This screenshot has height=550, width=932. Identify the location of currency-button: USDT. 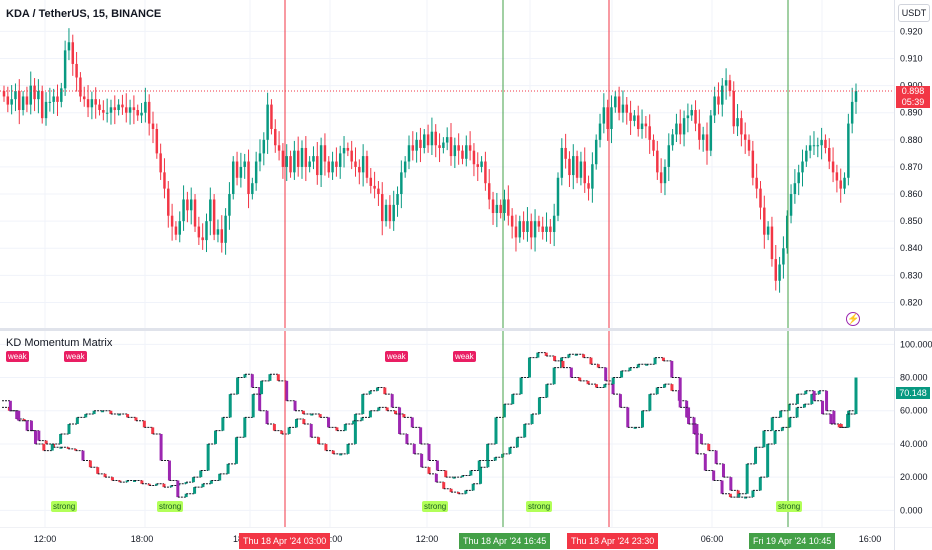
(914, 13).